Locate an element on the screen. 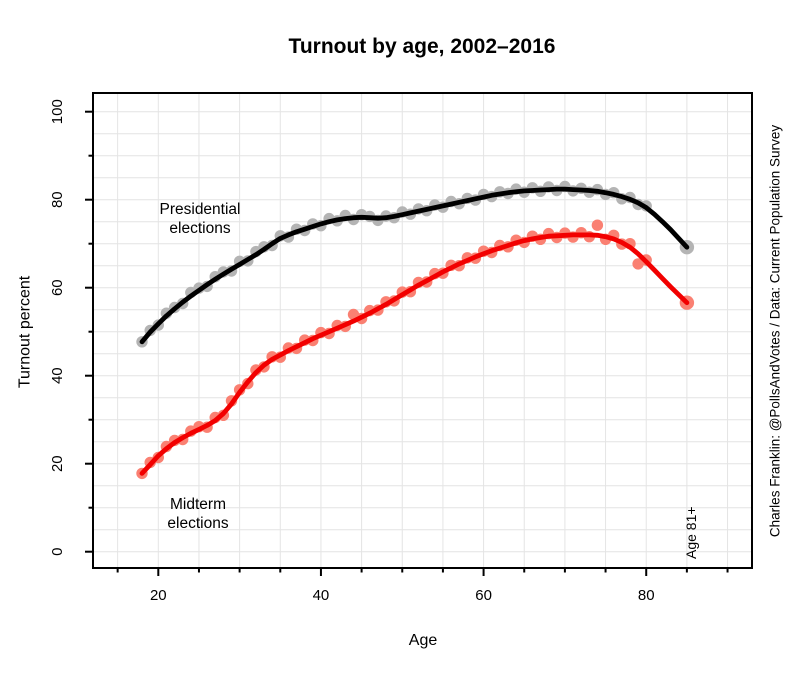 This screenshot has width=800, height=685. midterm-point is located at coordinates (597, 225).